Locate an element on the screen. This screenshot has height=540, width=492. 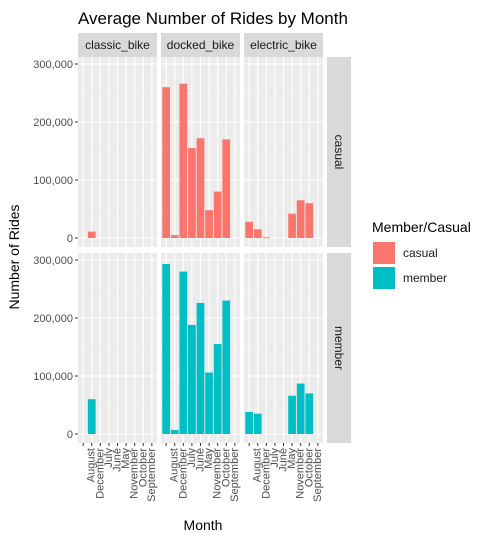
panel-member-classic-bike is located at coordinates (117, 348).